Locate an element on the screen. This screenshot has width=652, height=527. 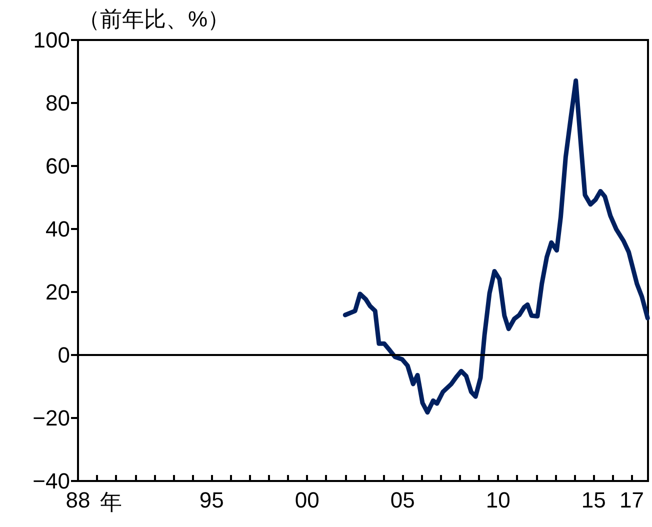
x-tick-label: 00 is located at coordinates (307, 500).